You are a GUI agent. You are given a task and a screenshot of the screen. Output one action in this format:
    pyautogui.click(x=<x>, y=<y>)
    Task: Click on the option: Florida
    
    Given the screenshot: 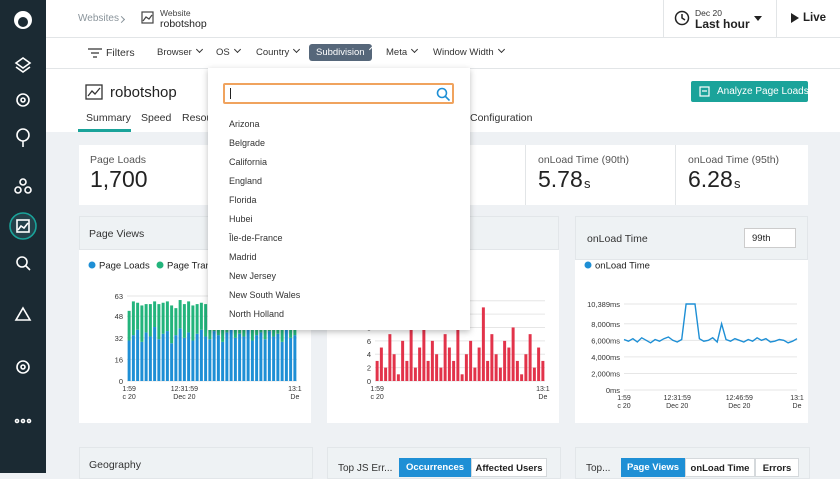 What is the action you would take?
    pyautogui.click(x=243, y=200)
    